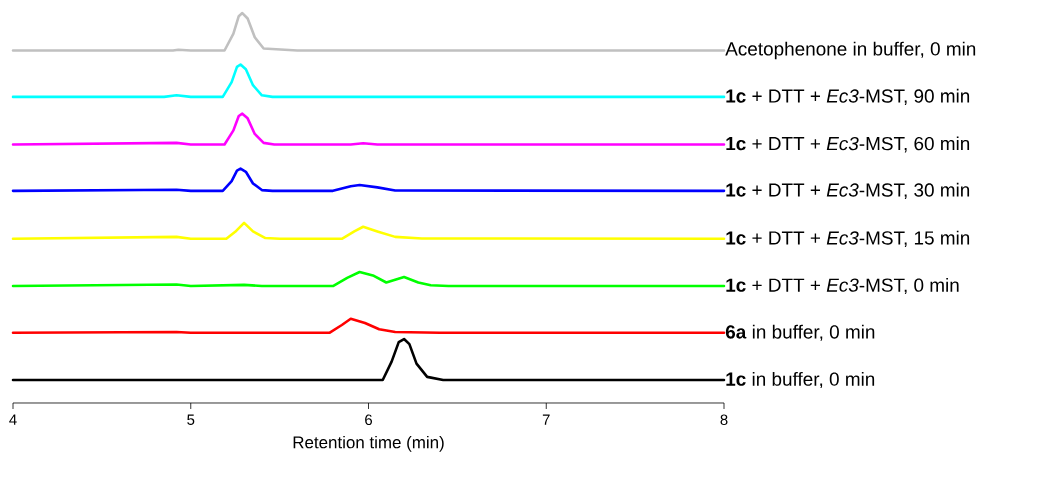  What do you see at coordinates (800, 380) in the screenshot?
I see `series-label: 1c in buffer, 0 min` at bounding box center [800, 380].